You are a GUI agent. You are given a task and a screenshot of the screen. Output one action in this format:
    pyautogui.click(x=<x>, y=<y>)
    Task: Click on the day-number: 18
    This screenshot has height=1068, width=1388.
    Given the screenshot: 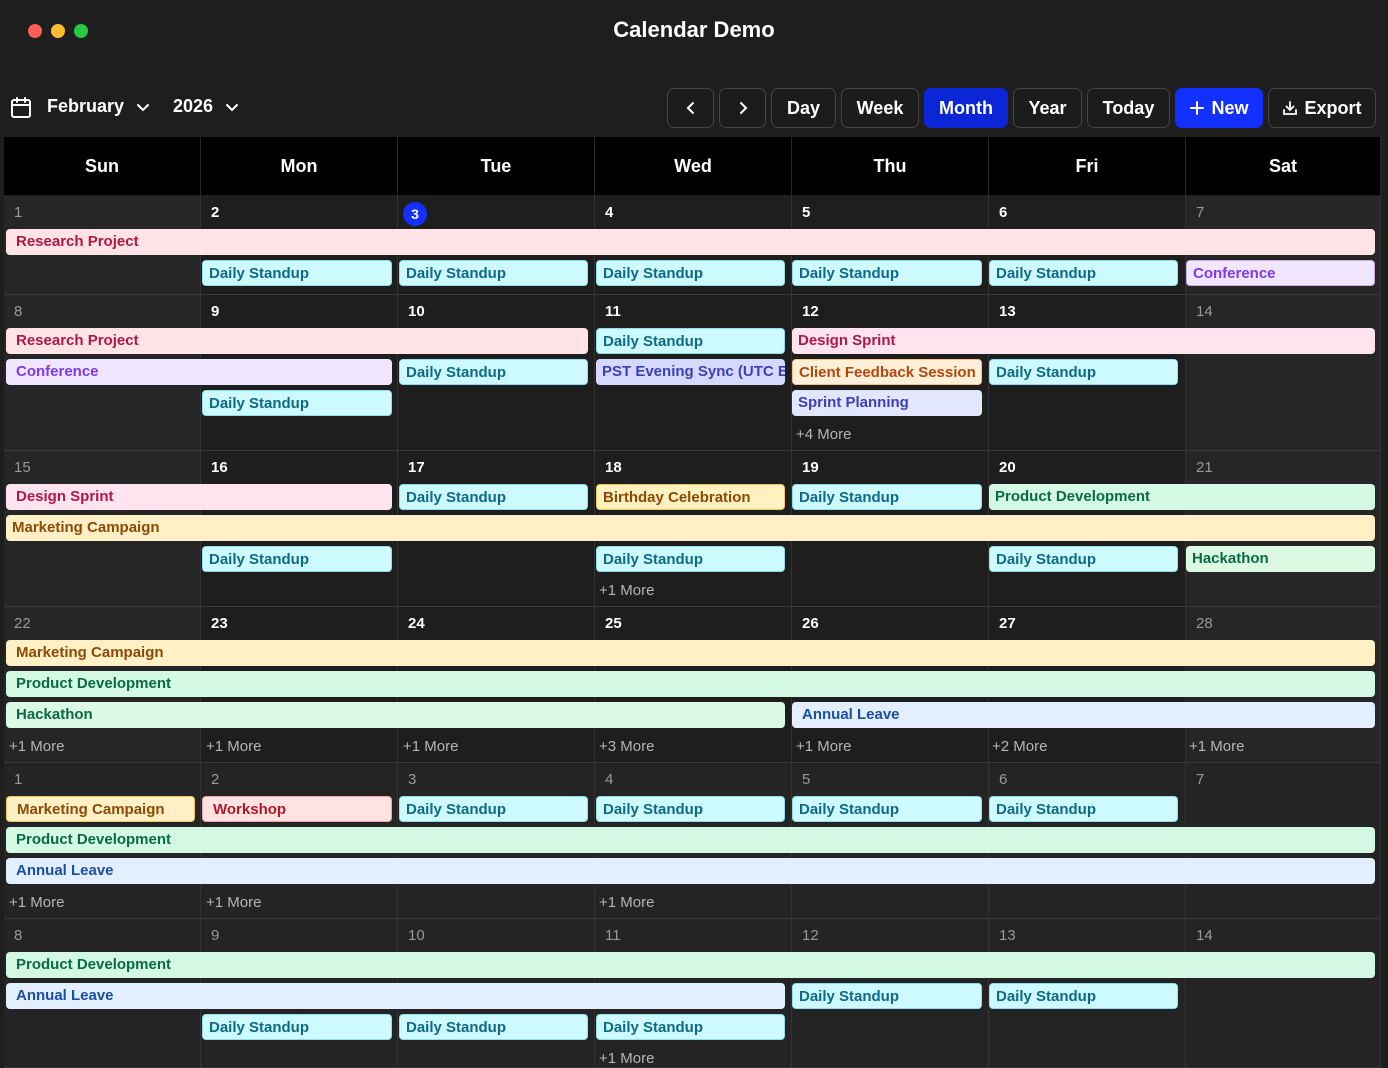 What is the action you would take?
    pyautogui.click(x=613, y=467)
    